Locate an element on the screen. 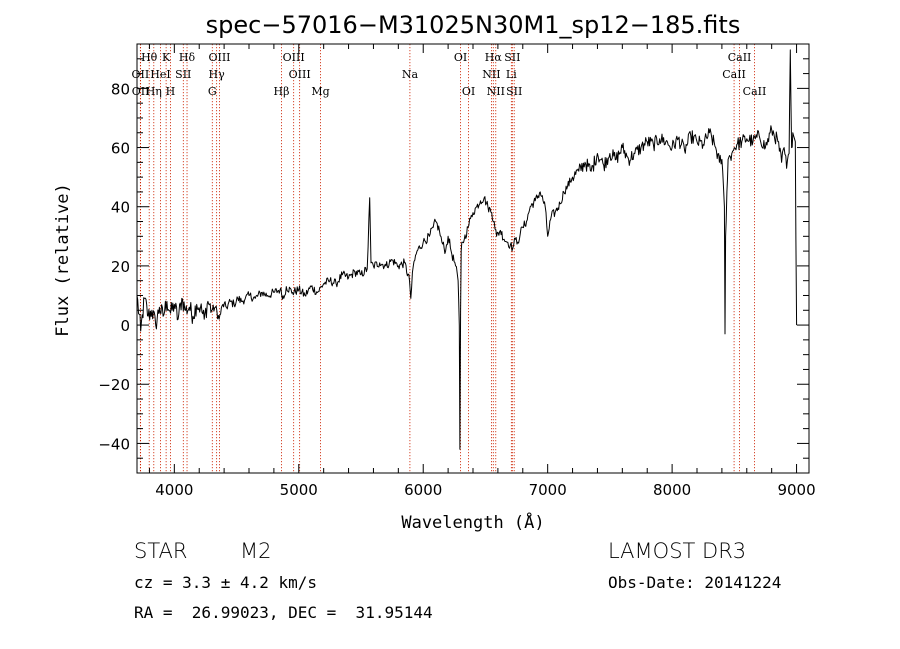 This screenshot has width=900, height=649. coordinates: RA = 26.99023, DEC = 31.95144 is located at coordinates (283, 612).